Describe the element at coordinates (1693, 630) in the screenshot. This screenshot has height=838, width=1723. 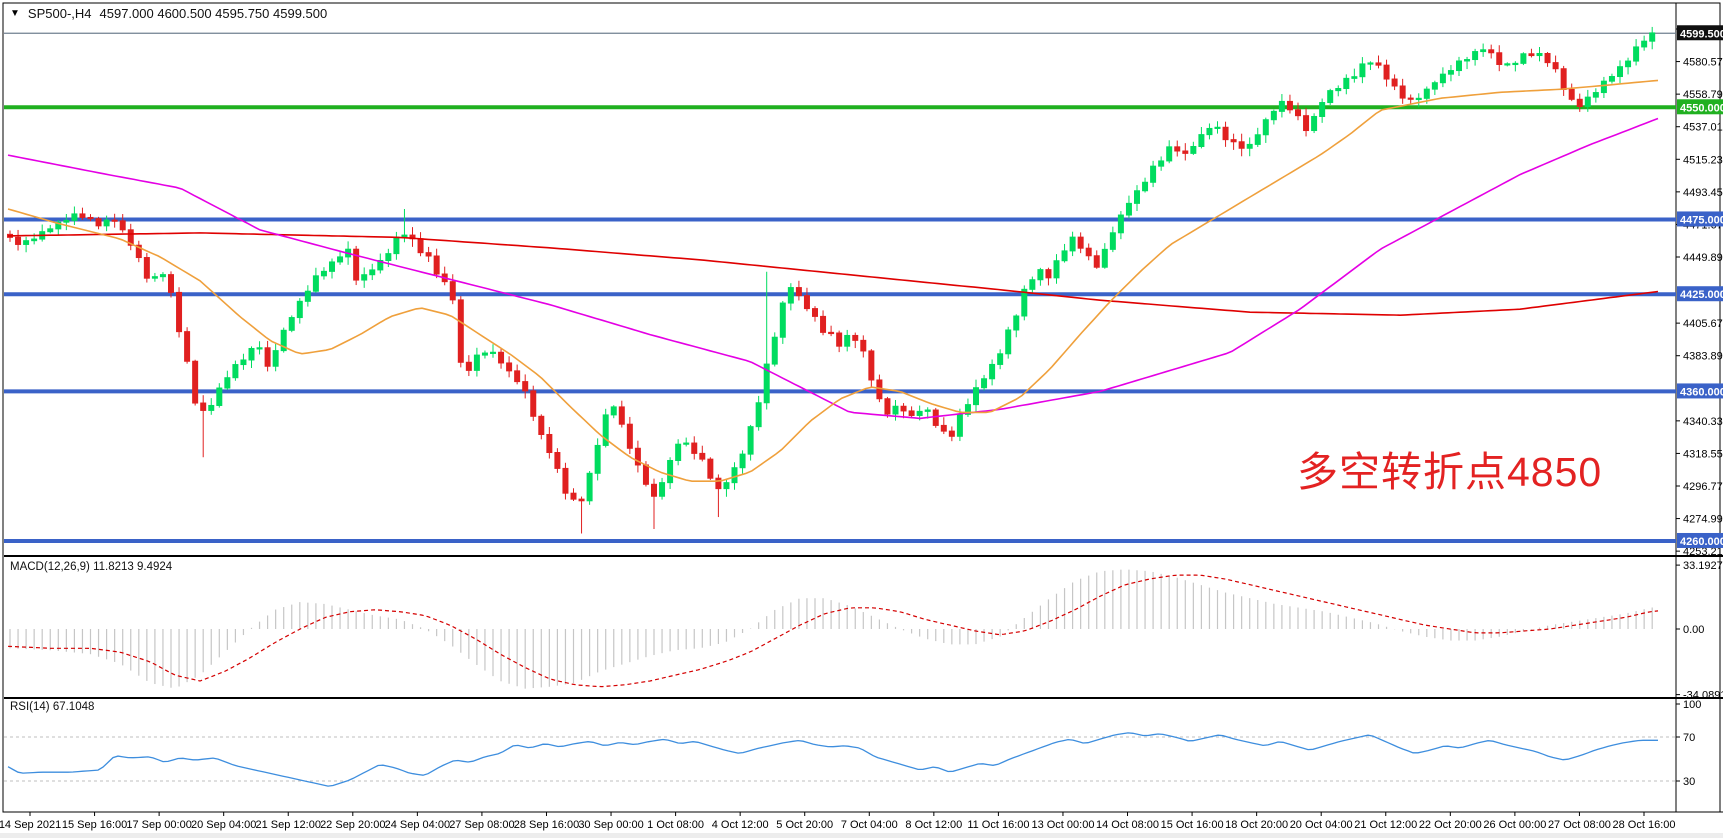
I see `svg-text: 0.00` at that location.